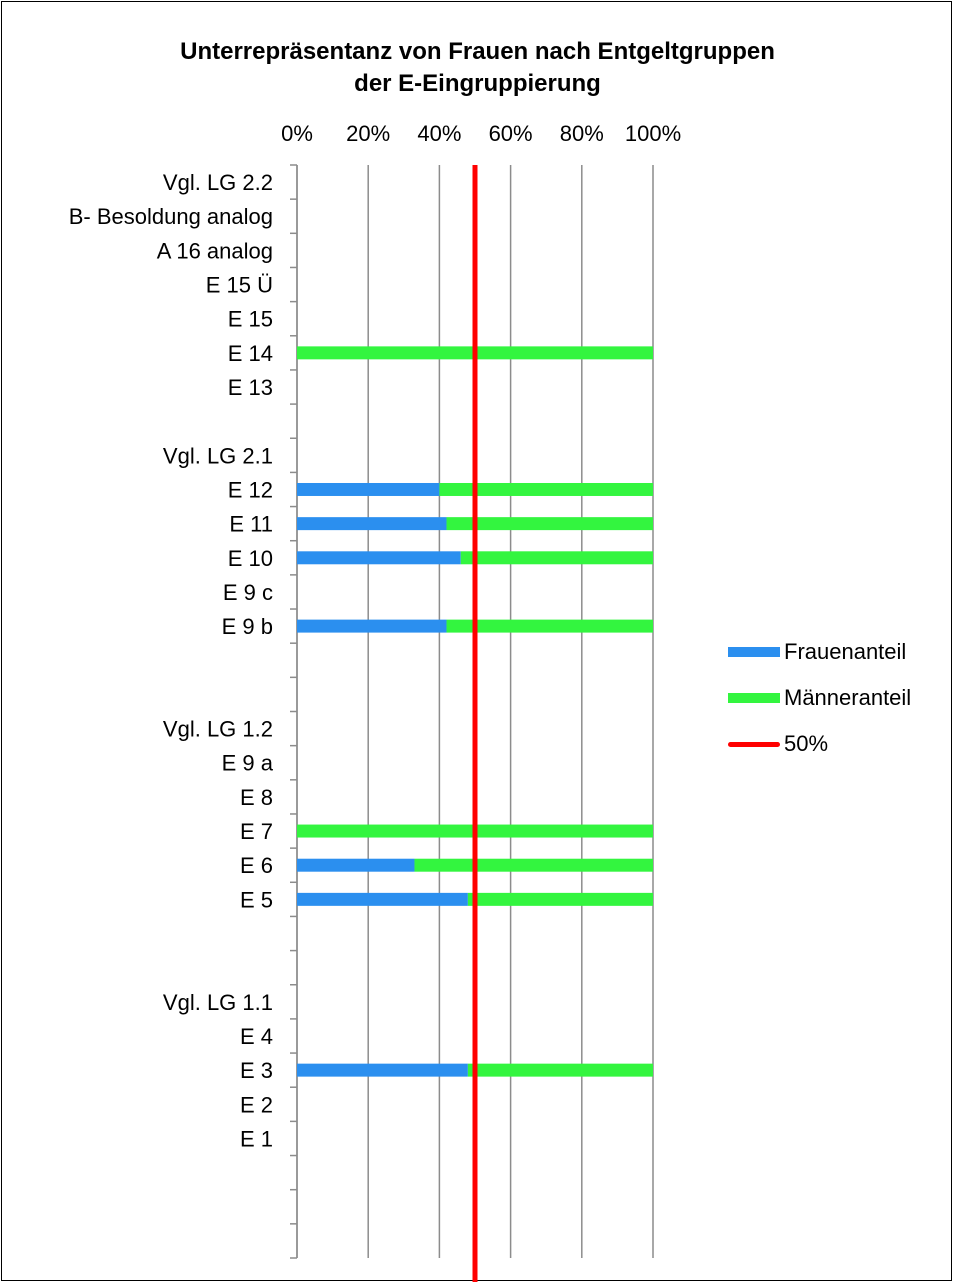 The image size is (955, 1284). What do you see at coordinates (247, 626) in the screenshot?
I see `category-label: E 9 b` at bounding box center [247, 626].